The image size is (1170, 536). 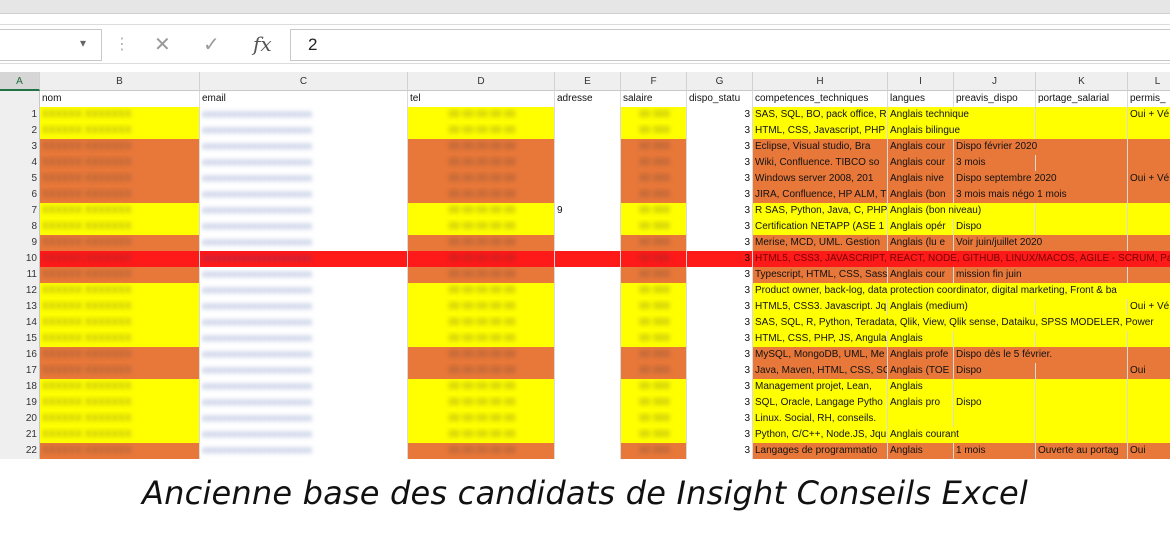 I want to click on fx-icon: fx, so click(x=262, y=44).